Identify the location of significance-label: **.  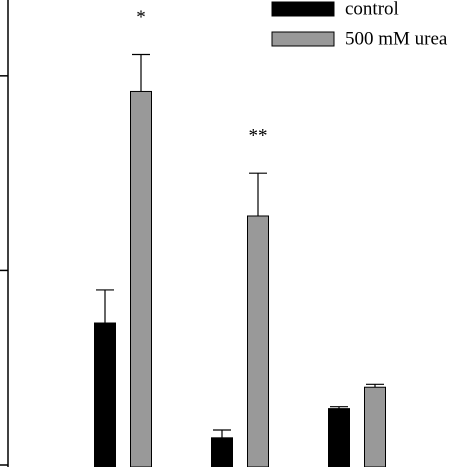
(258, 136).